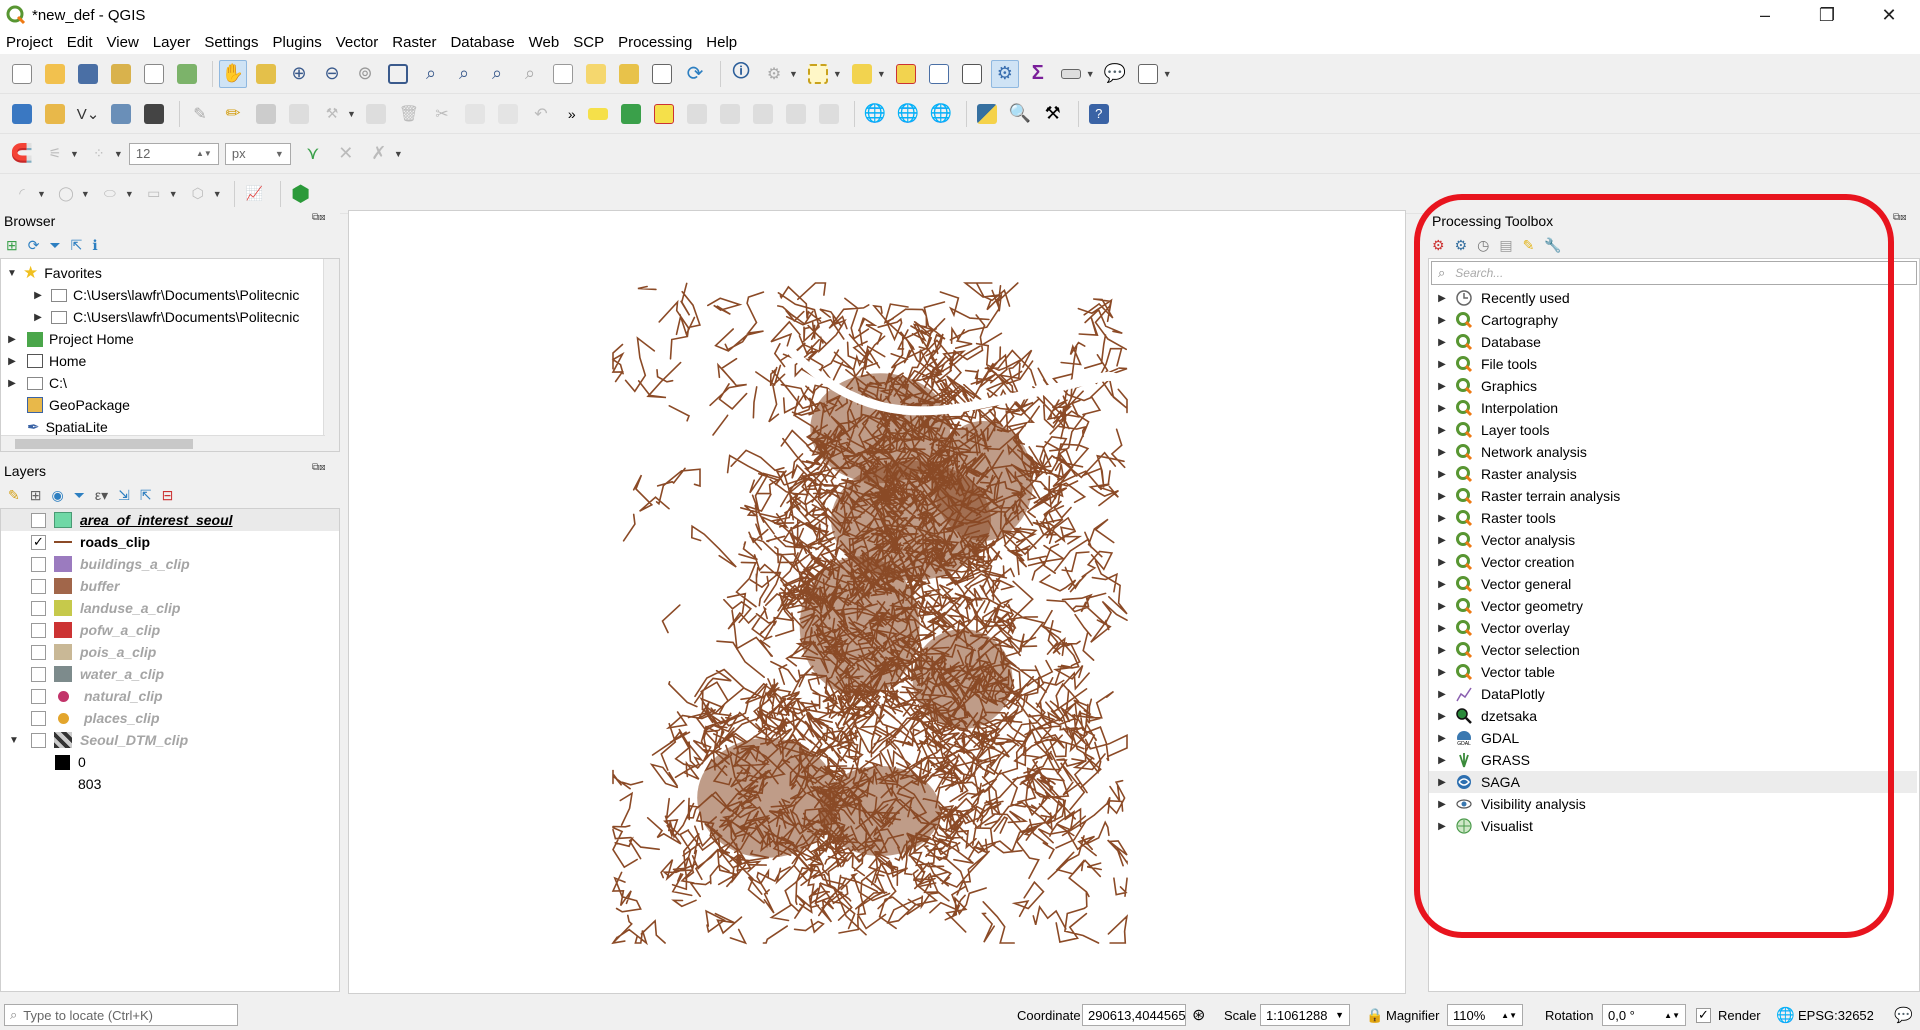 Image resolution: width=1920 pixels, height=1030 pixels. I want to click on layer-diagram-button, so click(664, 114).